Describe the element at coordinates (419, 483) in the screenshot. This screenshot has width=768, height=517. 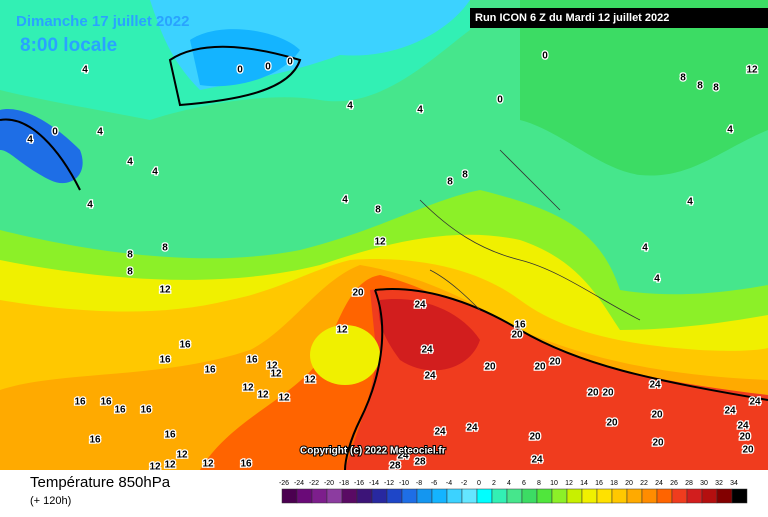
I see `legend-tick-label: -8` at that location.